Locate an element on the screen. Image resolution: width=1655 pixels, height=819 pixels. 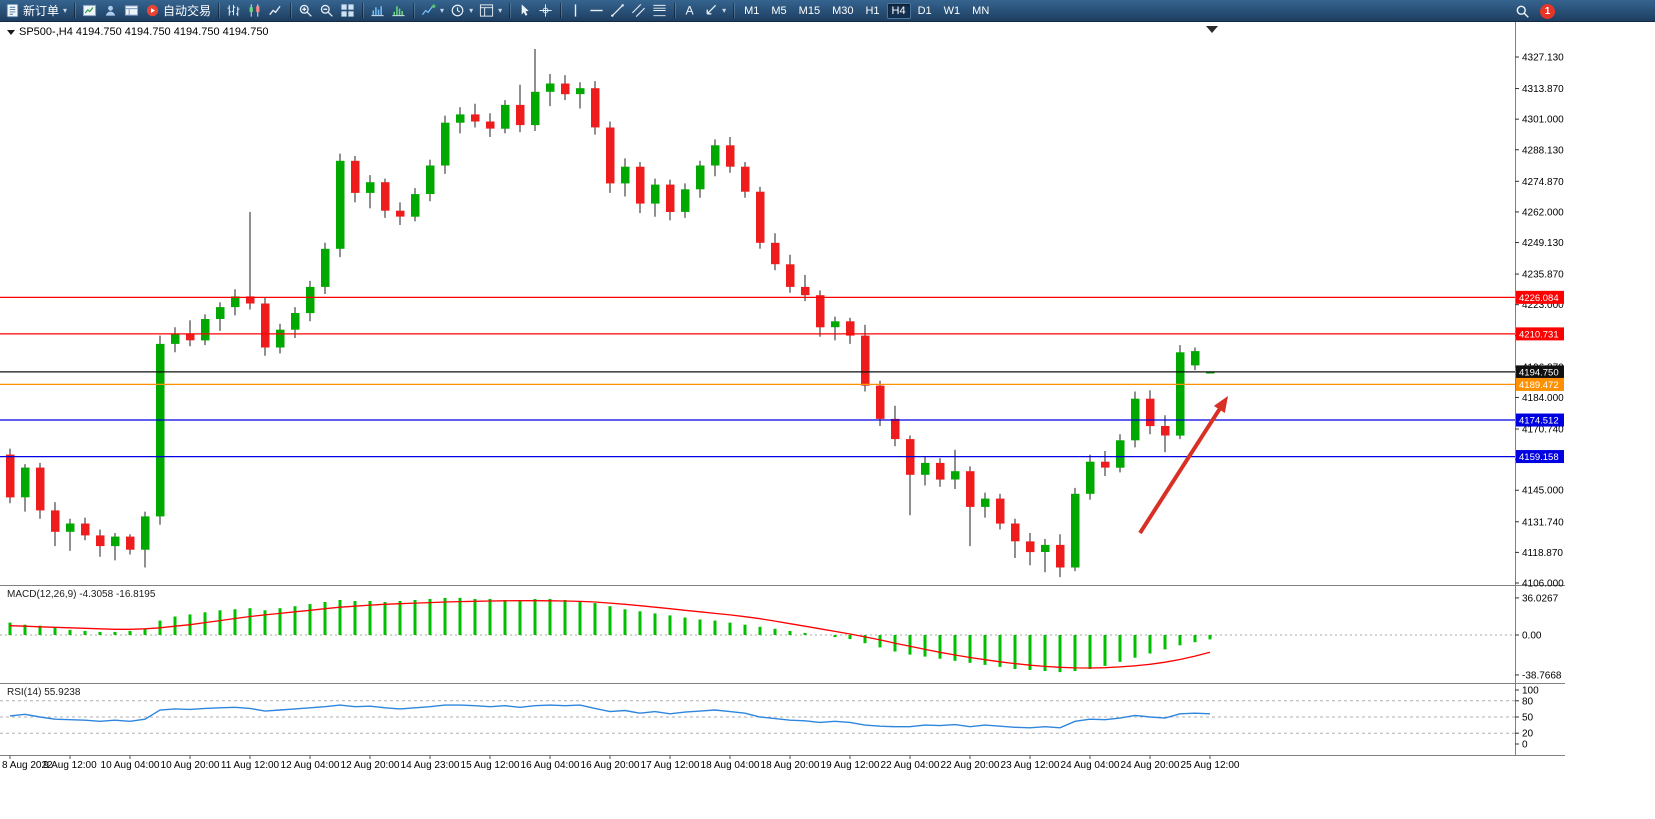
svg-text: 24 Aug 04:00 is located at coordinates (1090, 765).